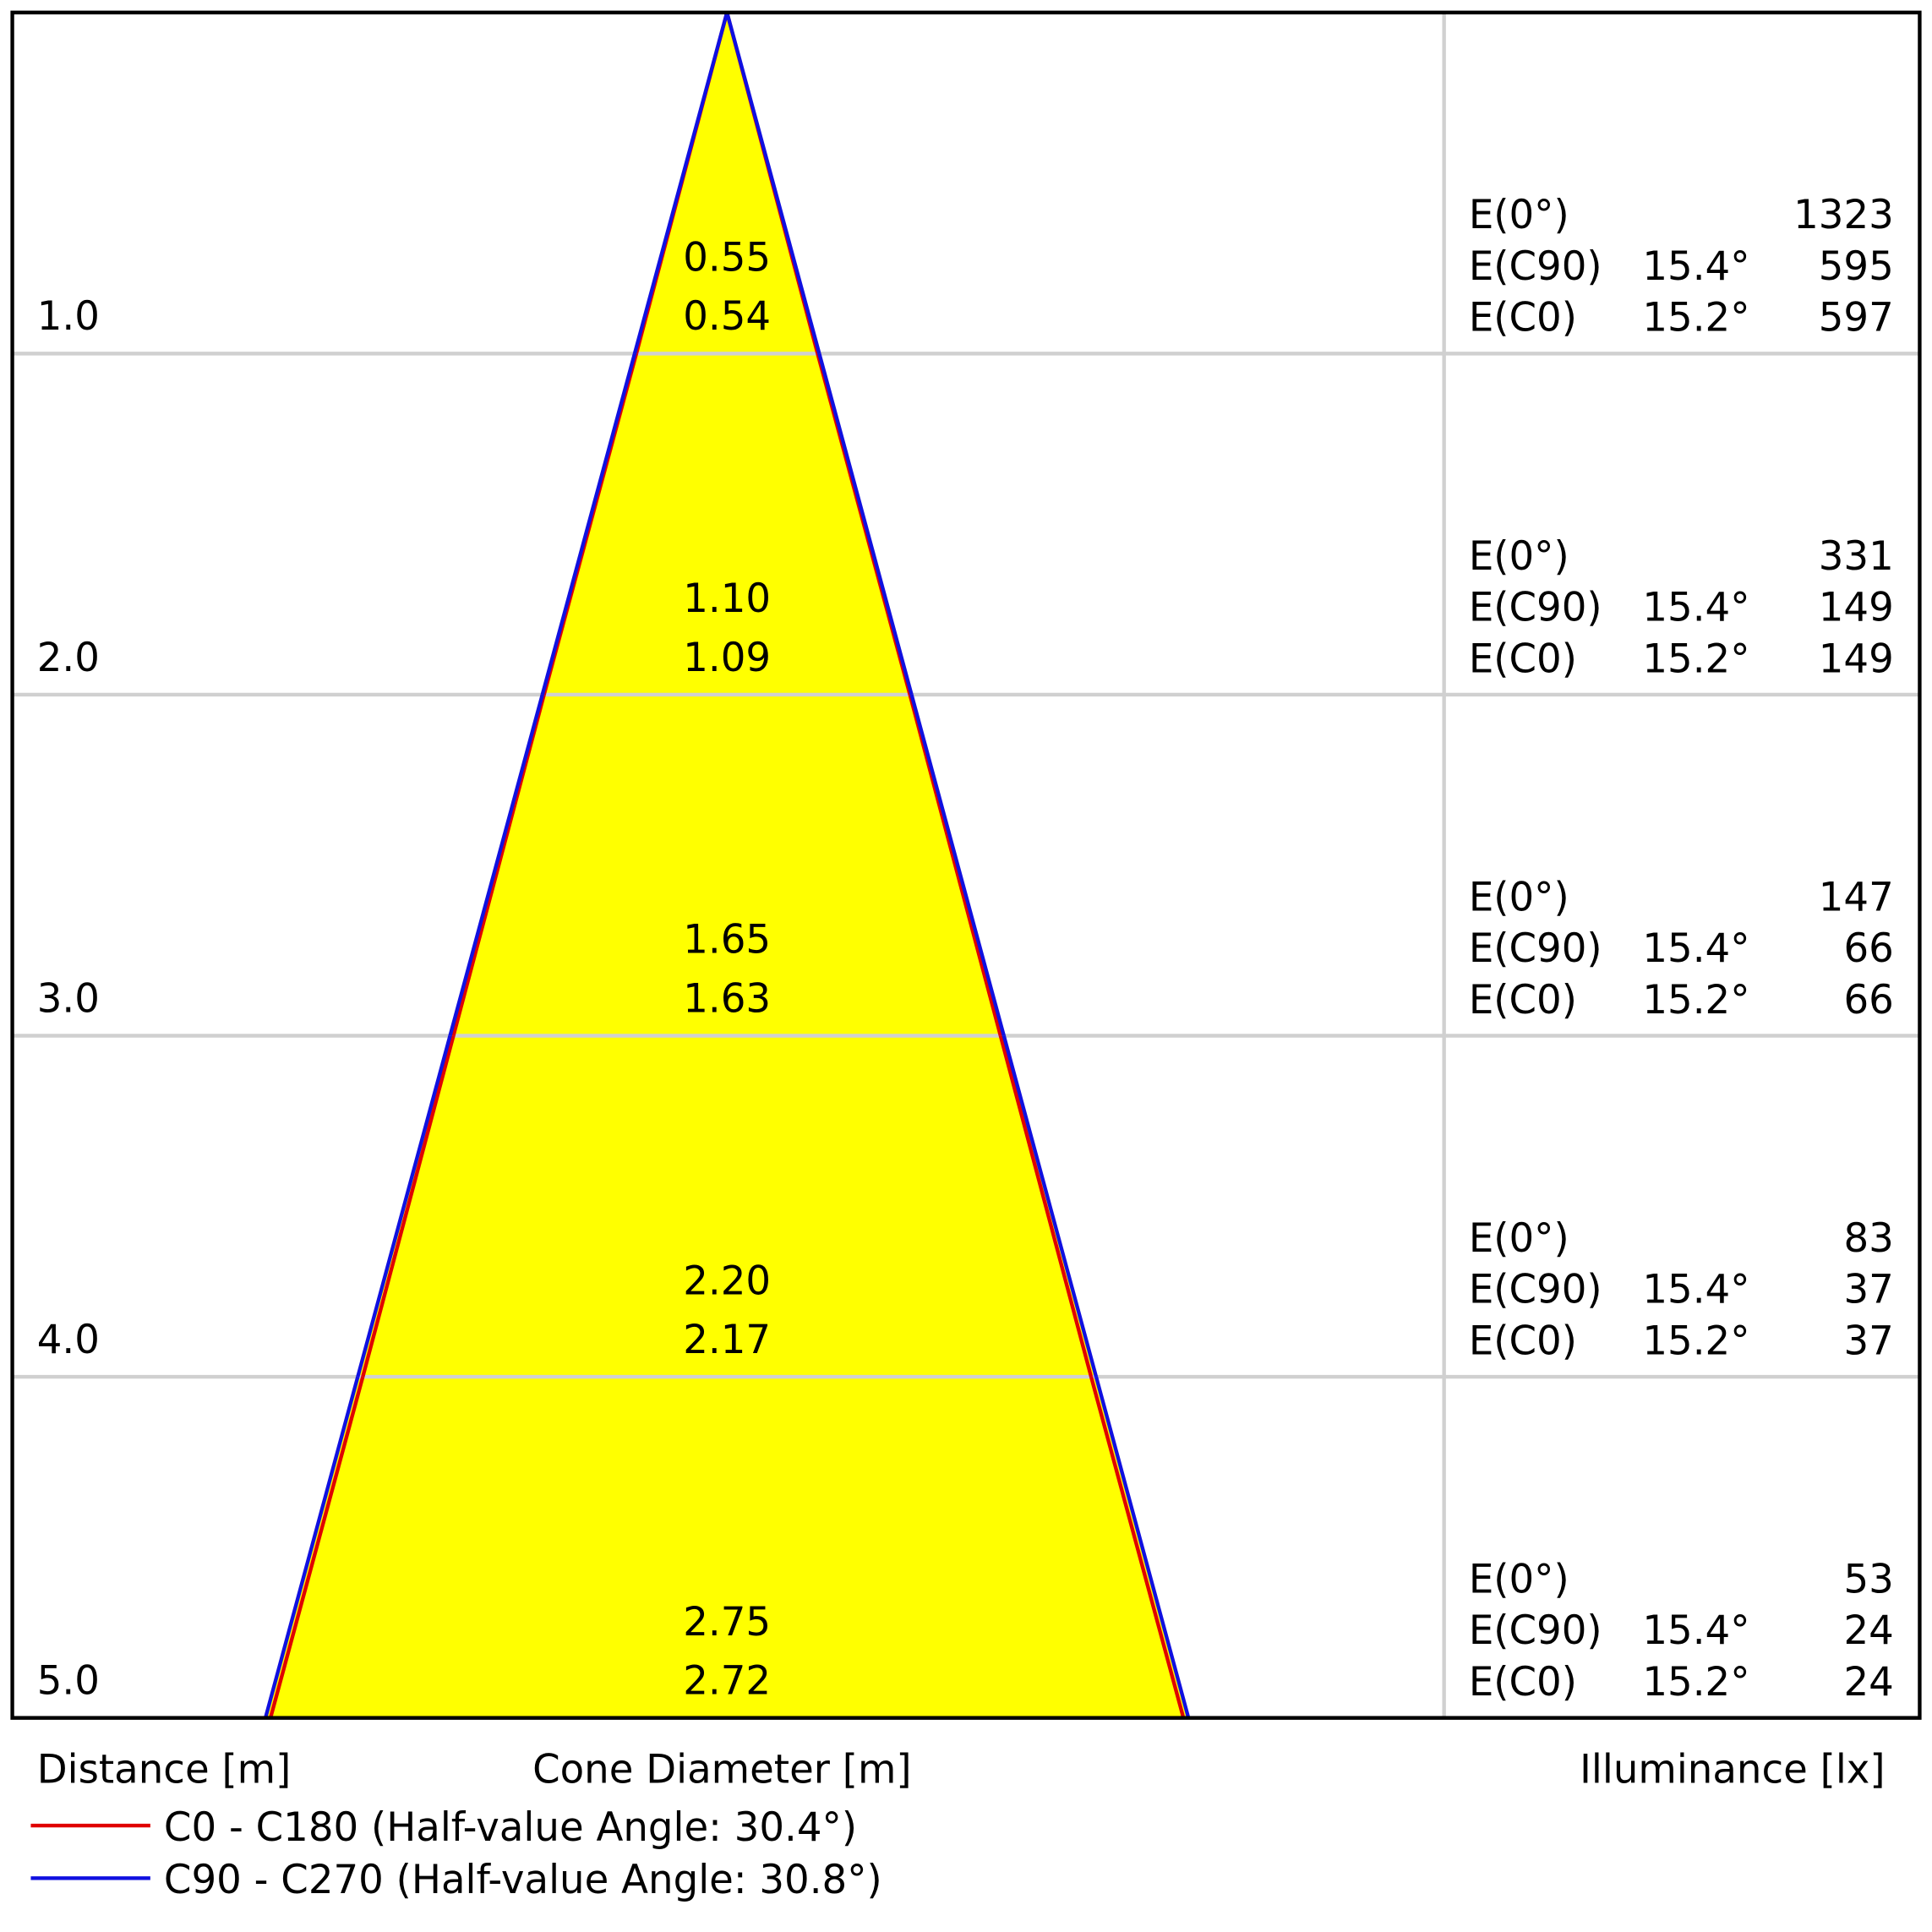  What do you see at coordinates (727, 599) in the screenshot?
I see `diameter-label: 1.10` at bounding box center [727, 599].